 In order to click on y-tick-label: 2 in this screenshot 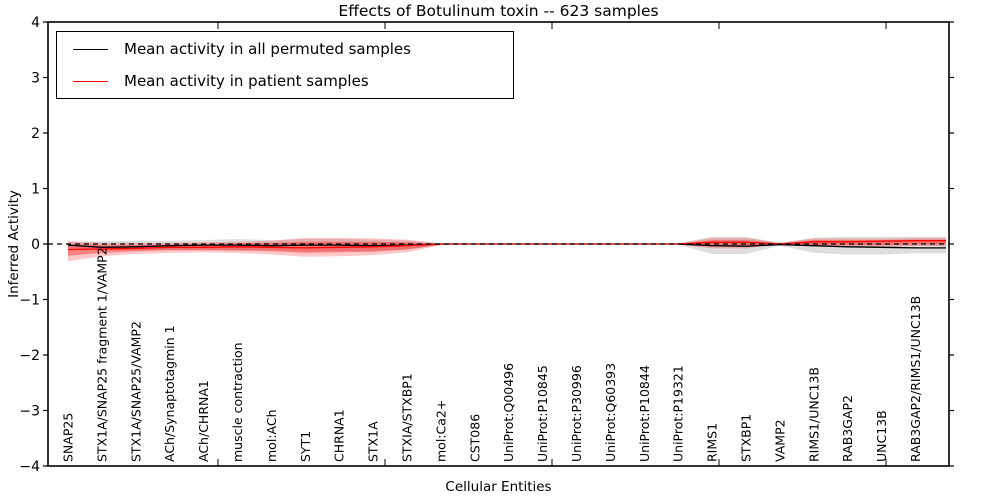, I will do `click(35, 134)`.